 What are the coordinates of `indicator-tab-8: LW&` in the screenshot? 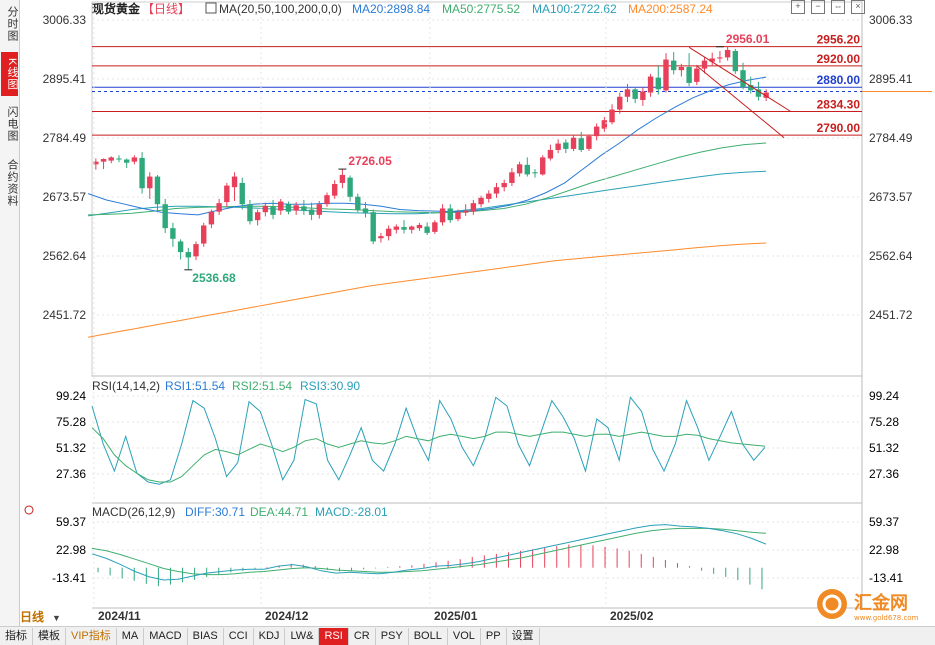 It's located at (302, 636).